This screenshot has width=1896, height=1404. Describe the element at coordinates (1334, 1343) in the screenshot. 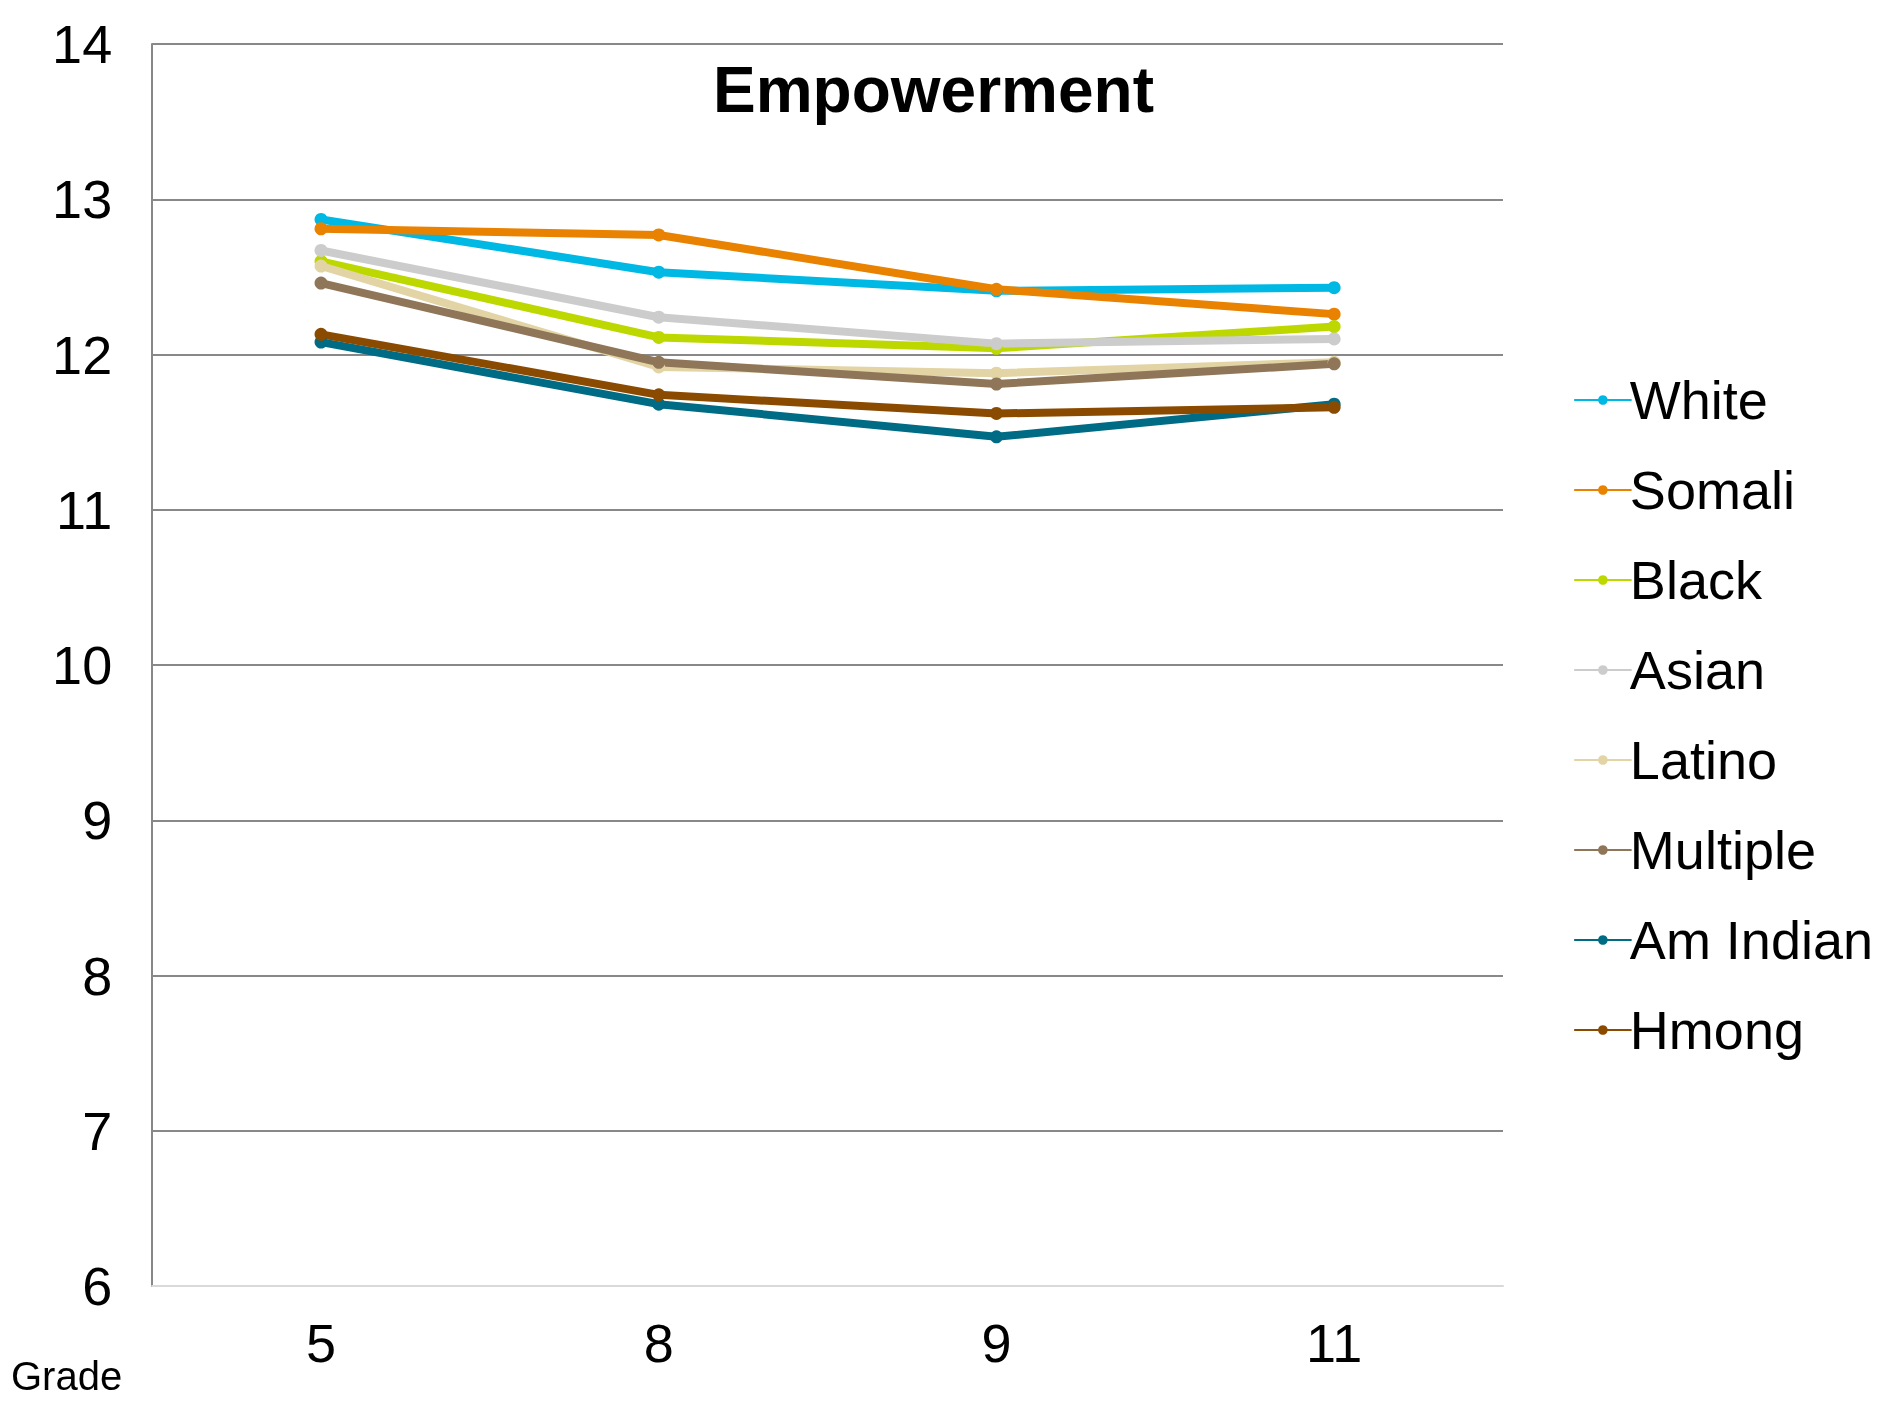

I see `x-tick-label: 11` at that location.